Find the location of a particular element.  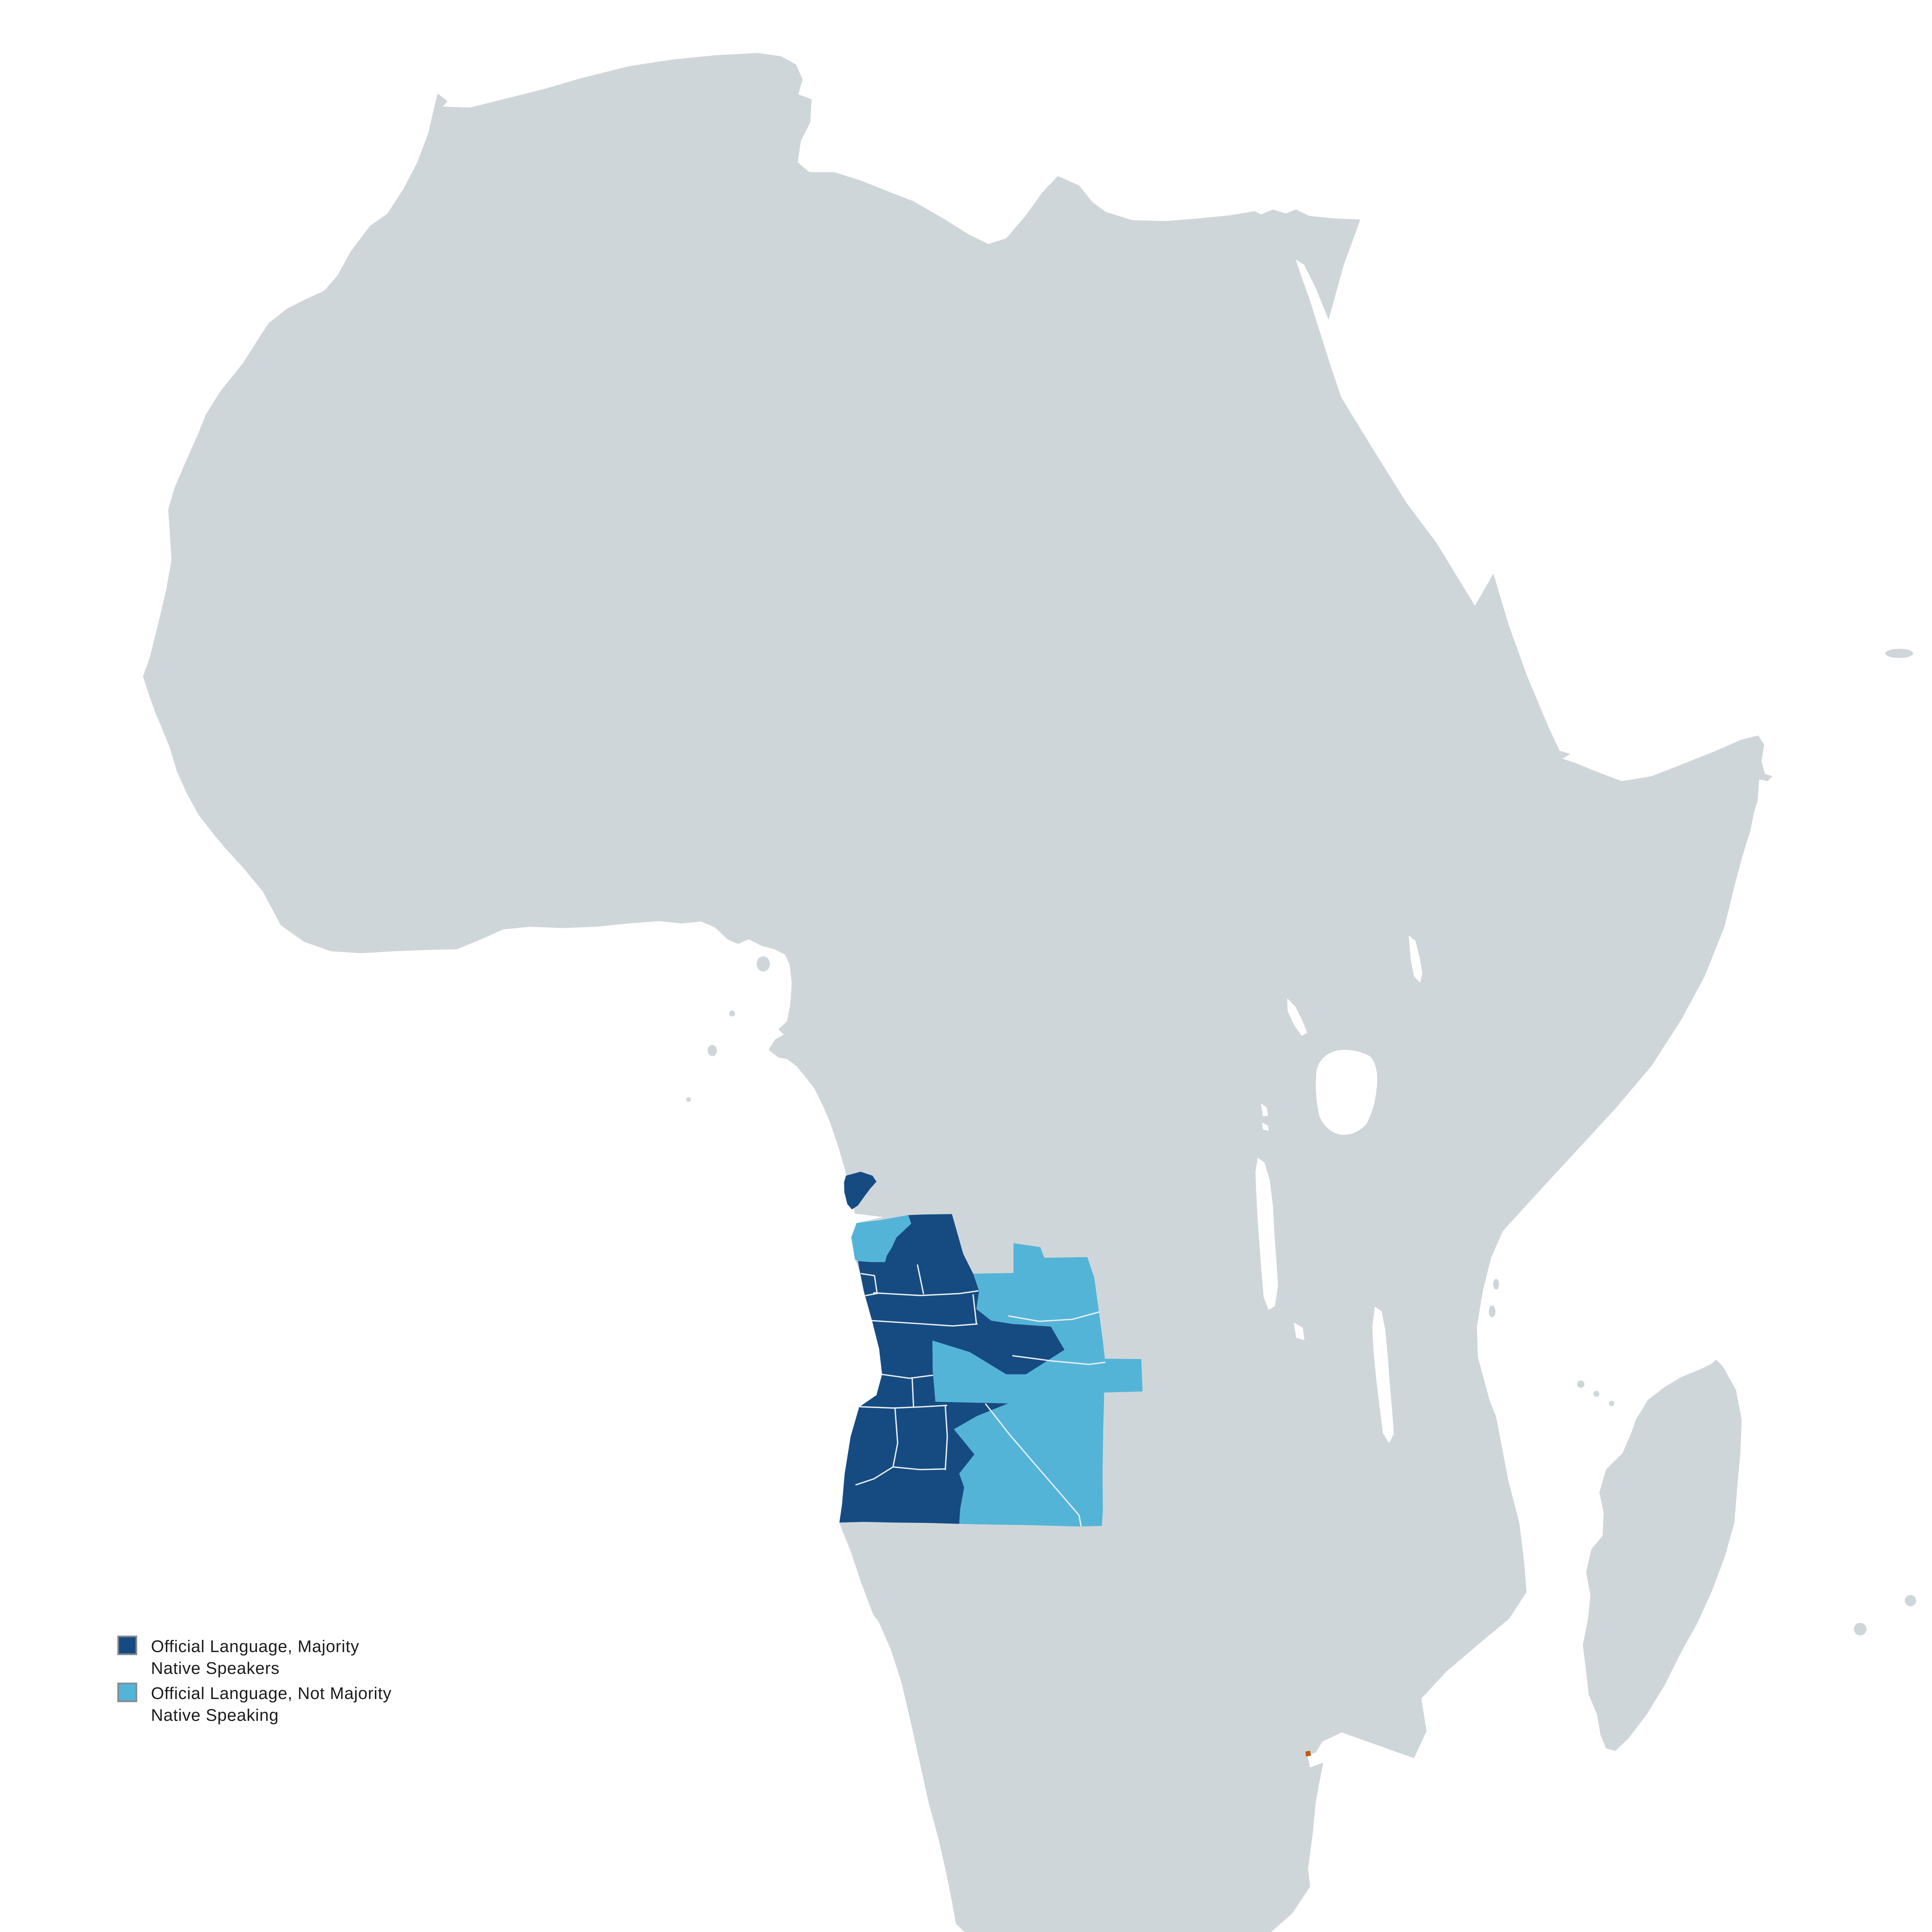

angola-western-region is located at coordinates (952, 1369).